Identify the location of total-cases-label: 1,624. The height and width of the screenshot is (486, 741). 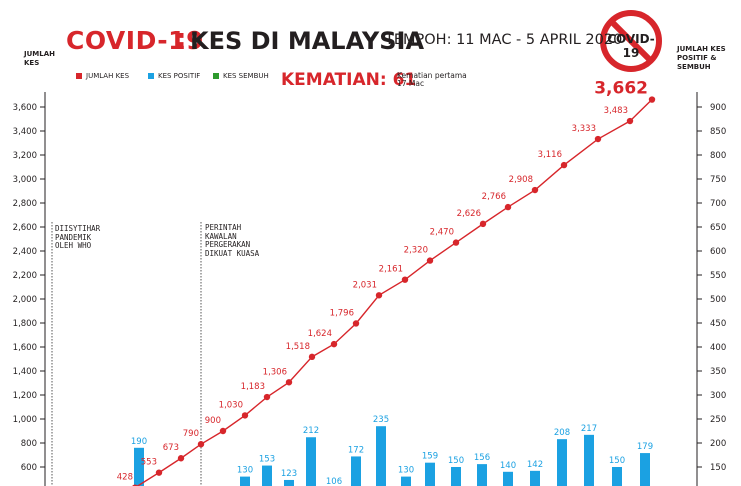
(320, 334).